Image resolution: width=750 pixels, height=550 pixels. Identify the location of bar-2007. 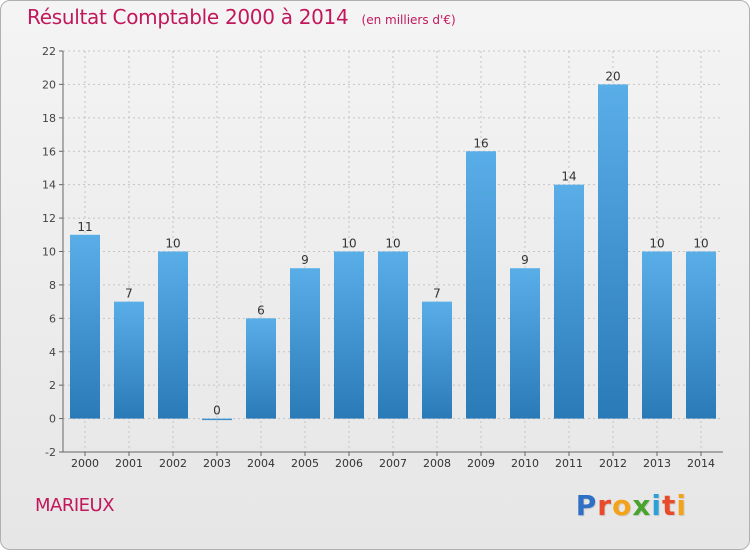
(393, 335).